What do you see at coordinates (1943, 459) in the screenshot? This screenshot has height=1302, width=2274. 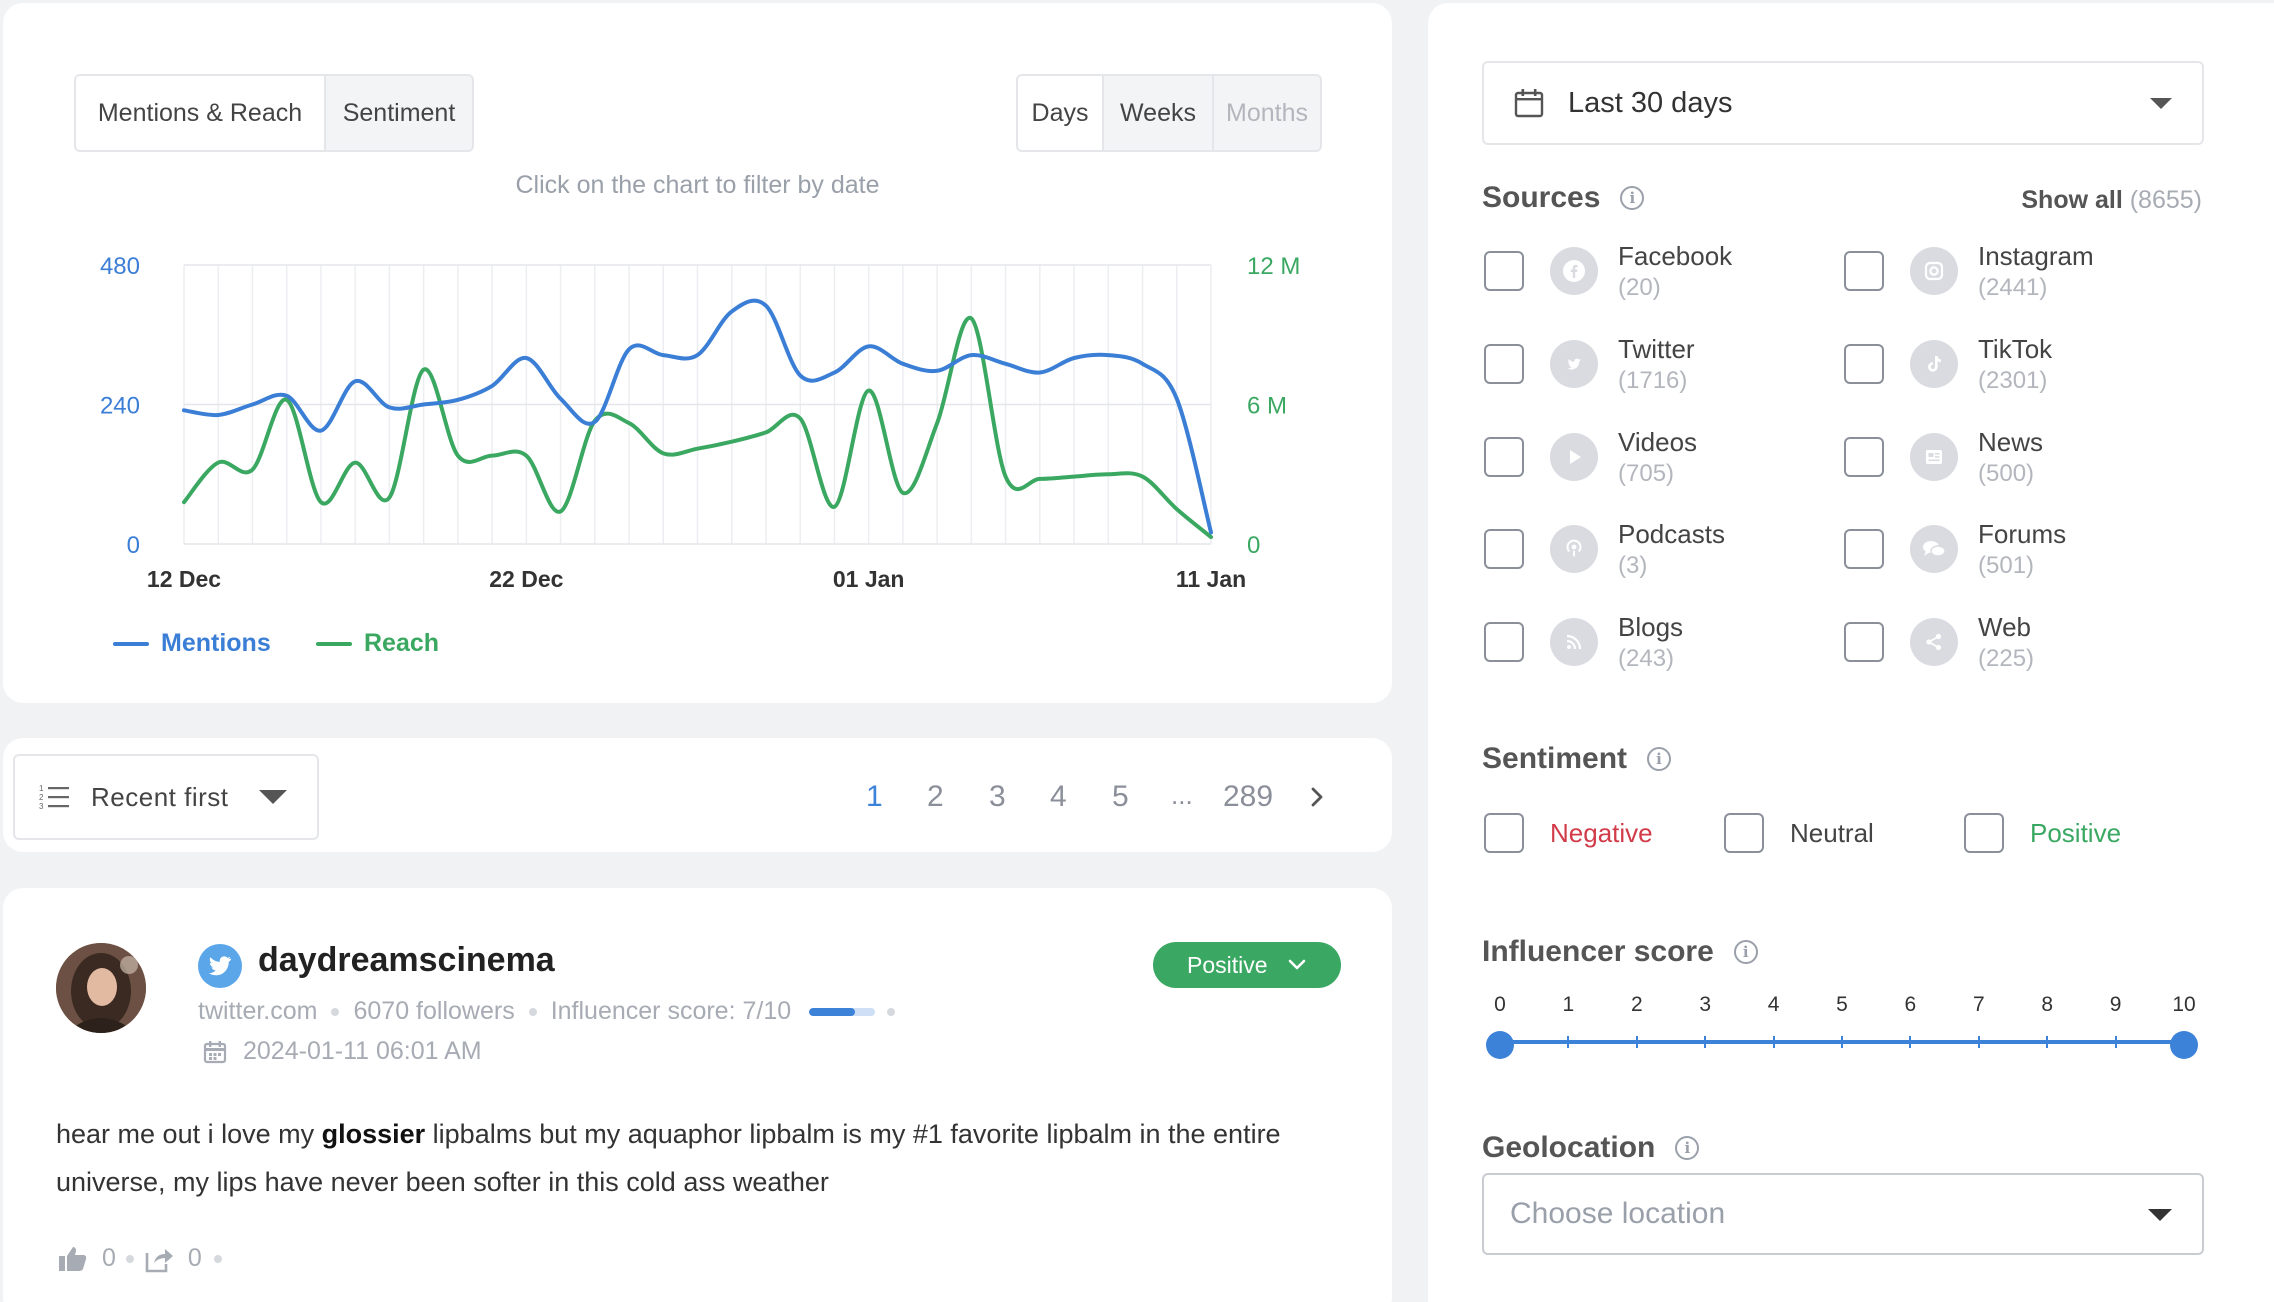 I see `source-news: News (500)` at bounding box center [1943, 459].